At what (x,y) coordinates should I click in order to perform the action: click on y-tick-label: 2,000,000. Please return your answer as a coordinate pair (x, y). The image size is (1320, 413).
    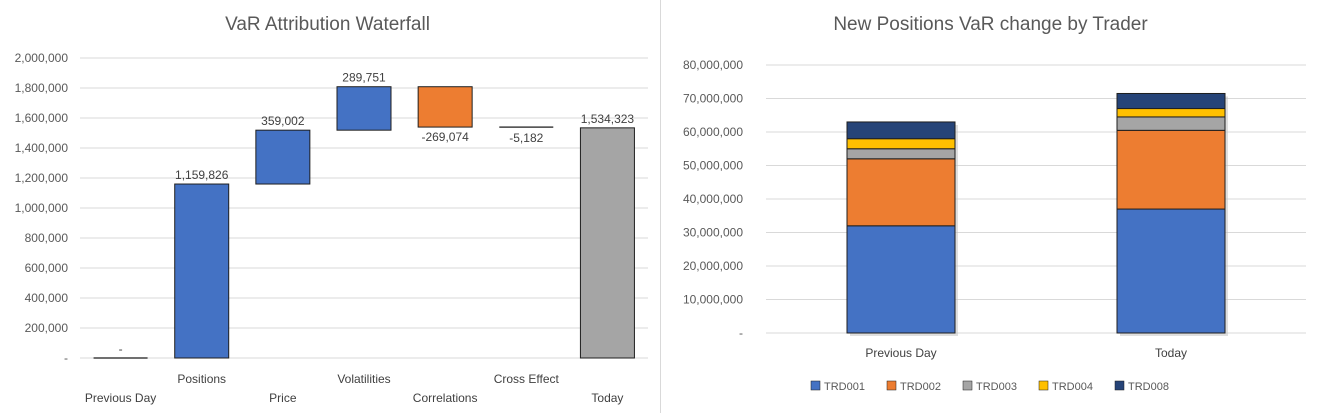
    Looking at the image, I should click on (42, 58).